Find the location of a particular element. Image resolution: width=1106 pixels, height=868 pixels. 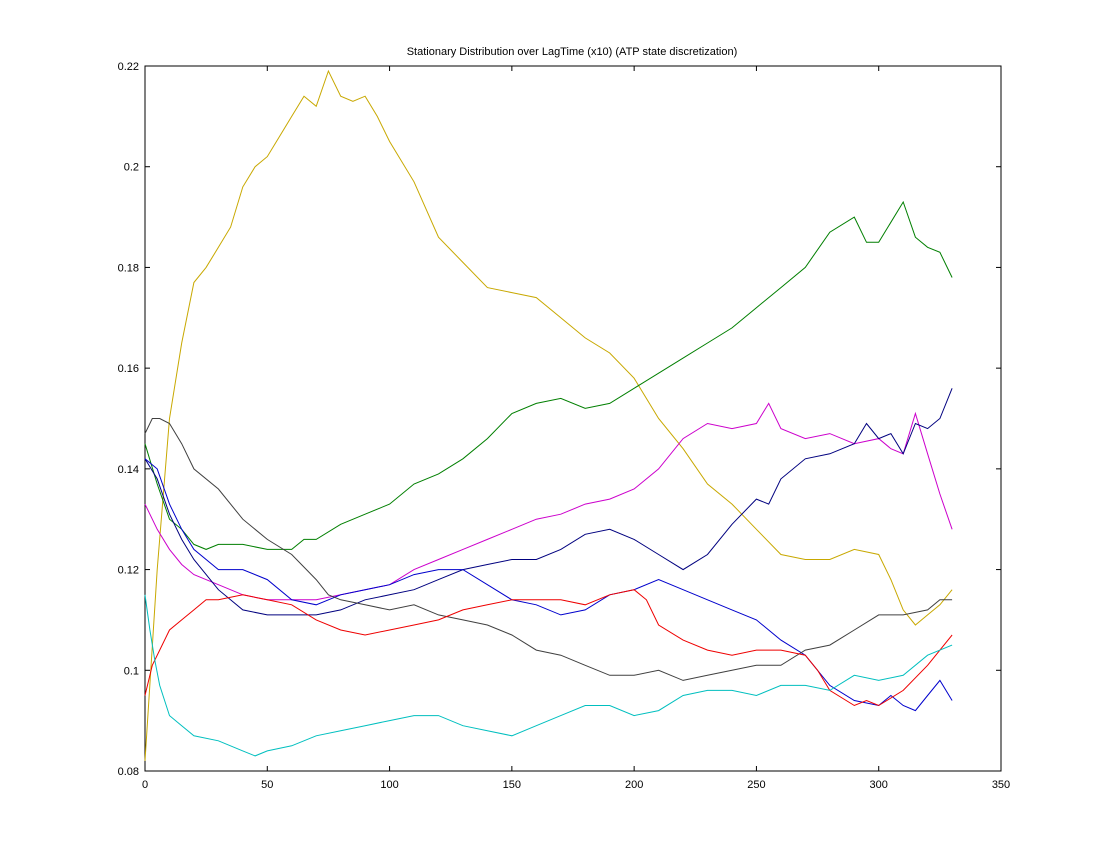

y-tick-label: 0.16 is located at coordinates (128, 369).